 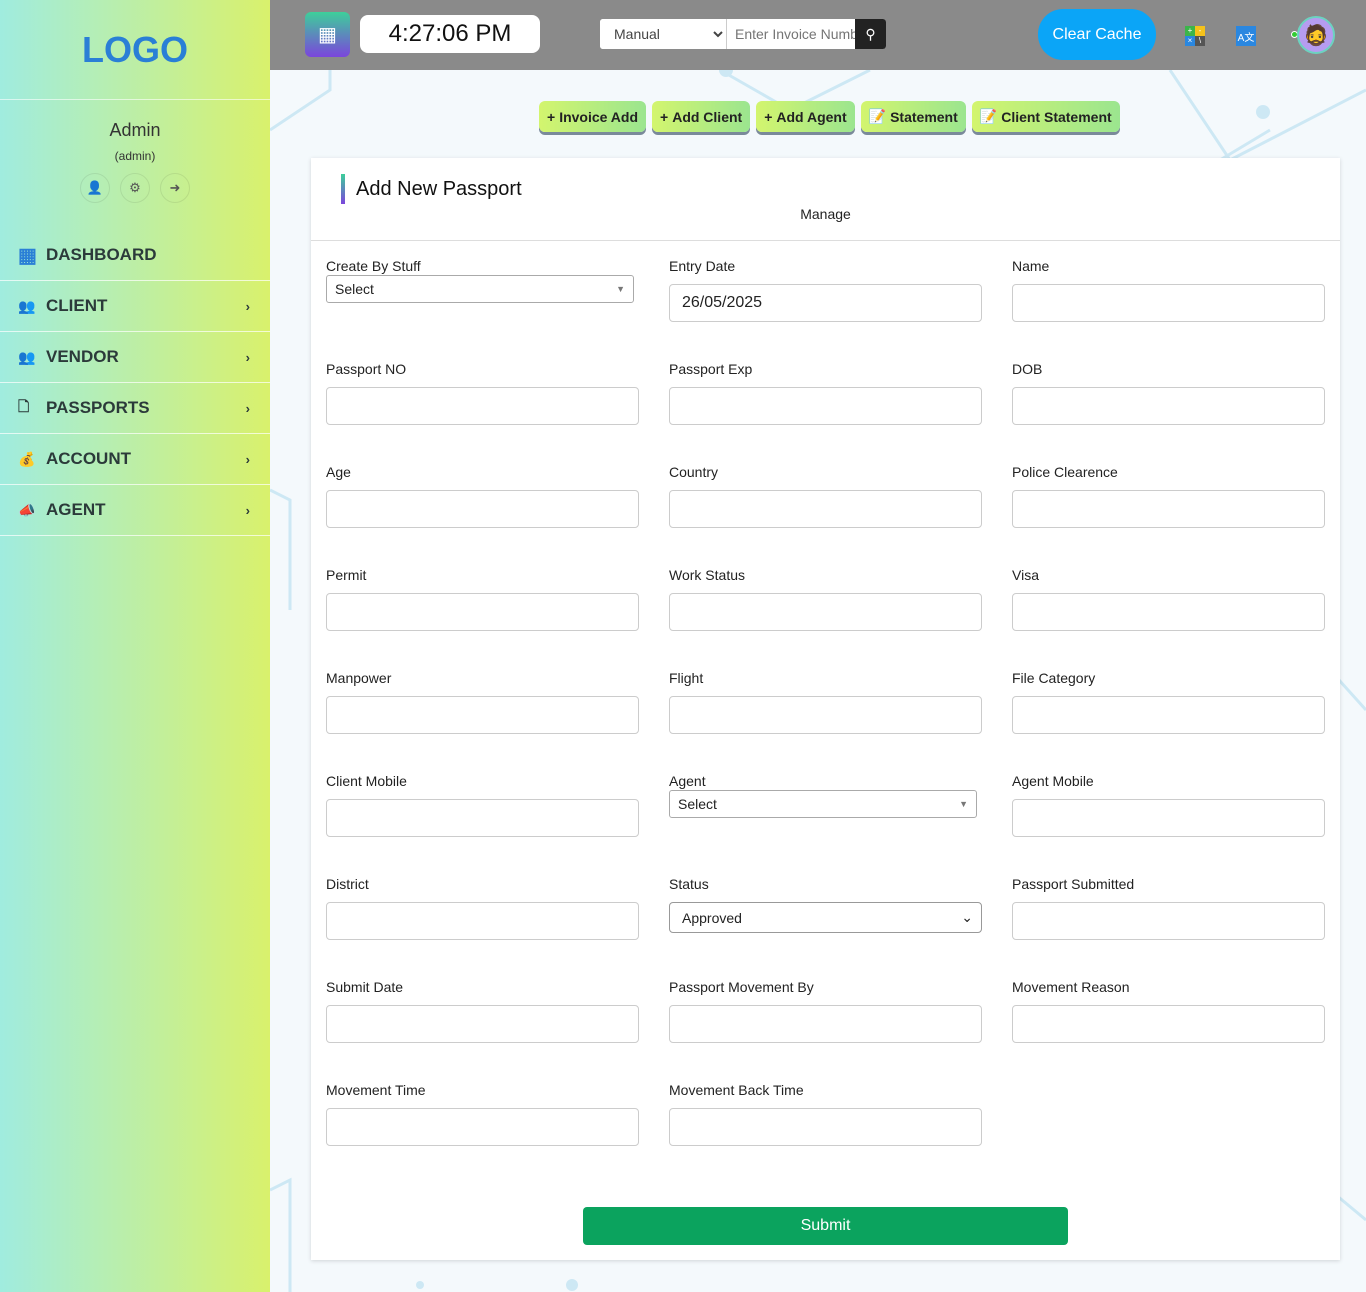 What do you see at coordinates (1246, 36) in the screenshot?
I see `translate-icon: A文` at bounding box center [1246, 36].